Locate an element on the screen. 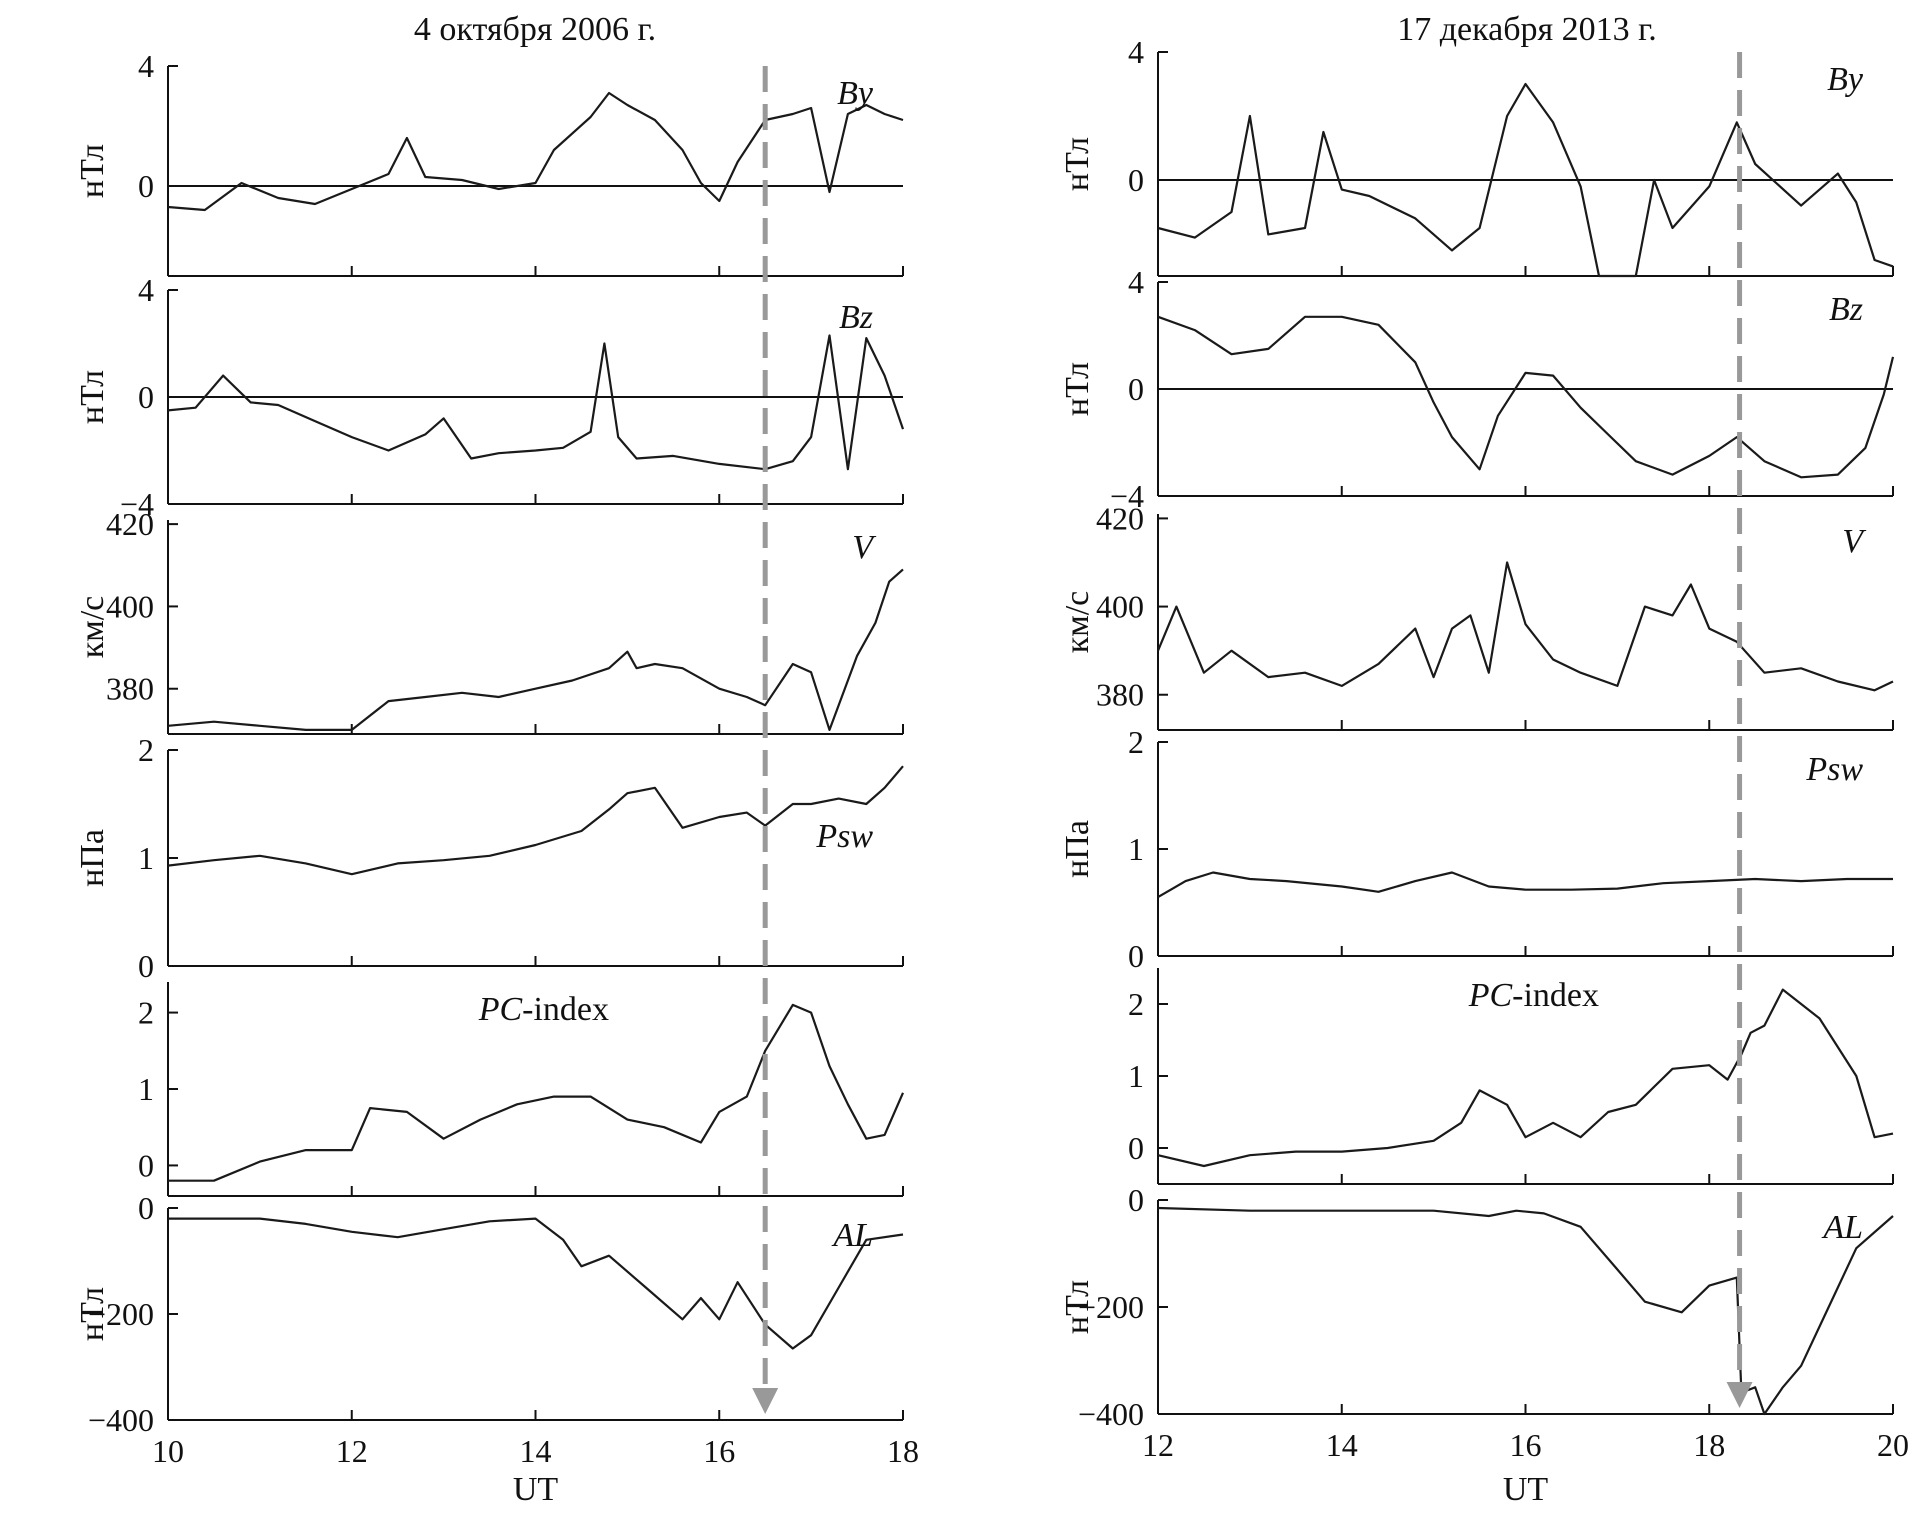 The image size is (1917, 1526). chart2-al-series-line is located at coordinates (1525, 1311).